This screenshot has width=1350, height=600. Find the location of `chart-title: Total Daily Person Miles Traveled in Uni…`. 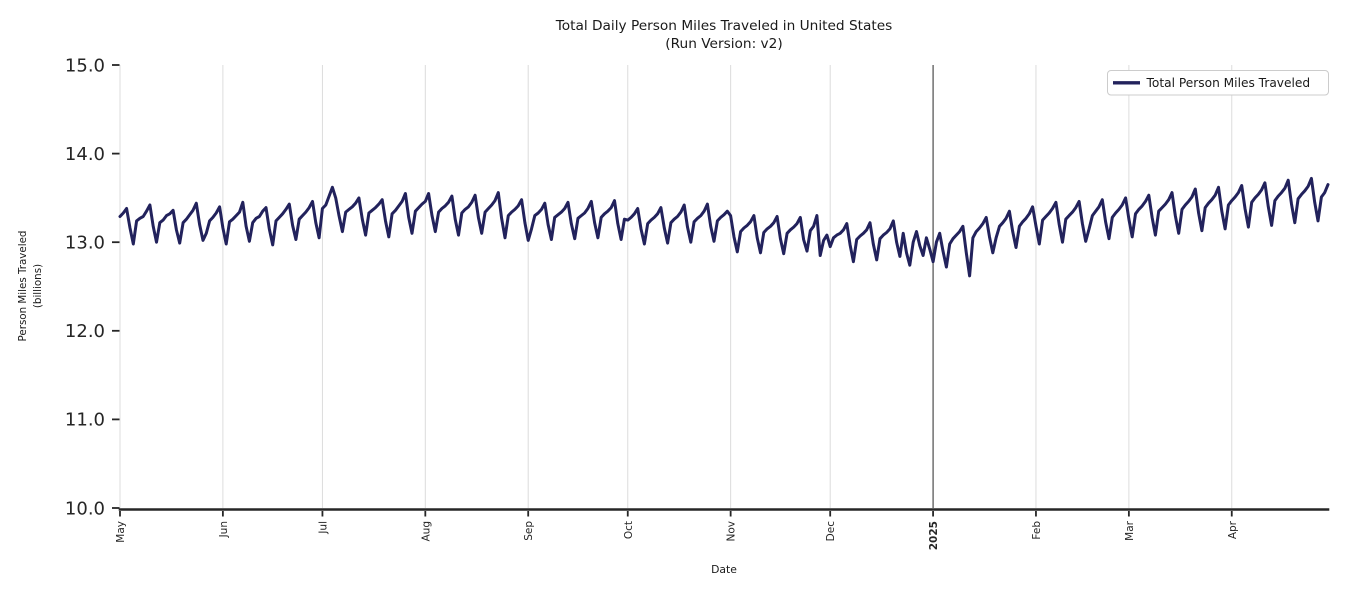

chart-title: Total Daily Person Miles Traveled in Uni… is located at coordinates (724, 26).